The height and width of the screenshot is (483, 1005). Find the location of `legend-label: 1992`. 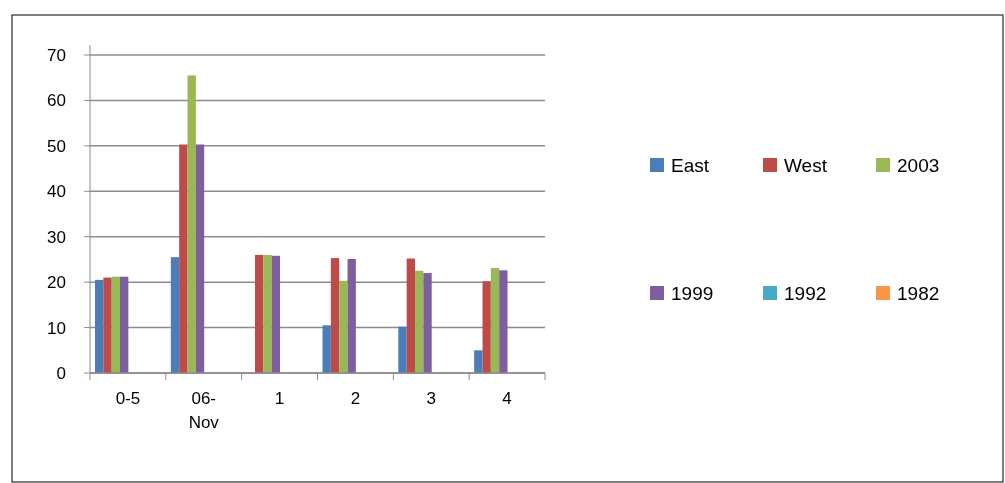

legend-label: 1992 is located at coordinates (805, 293).